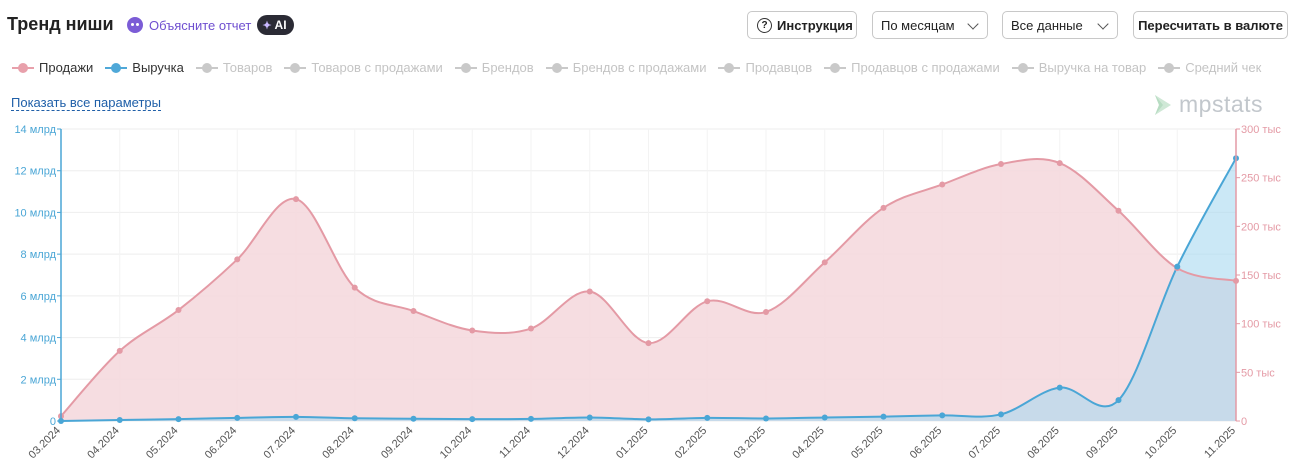 Image resolution: width=1305 pixels, height=472 pixels. I want to click on x-tick-label: 06.2025, so click(926, 443).